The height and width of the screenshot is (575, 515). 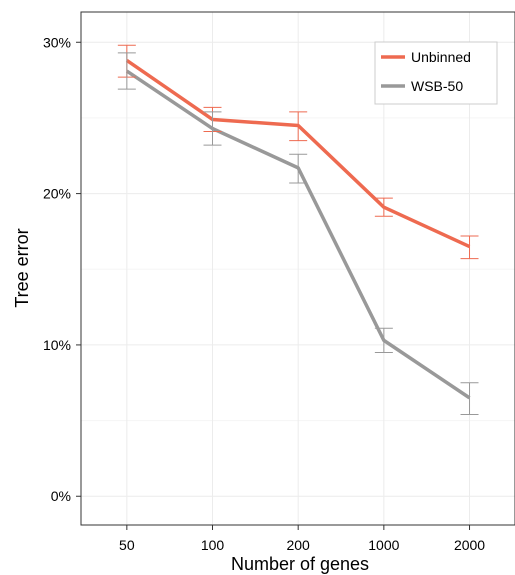 I want to click on x-tick-label-2: 200, so click(x=298, y=545).